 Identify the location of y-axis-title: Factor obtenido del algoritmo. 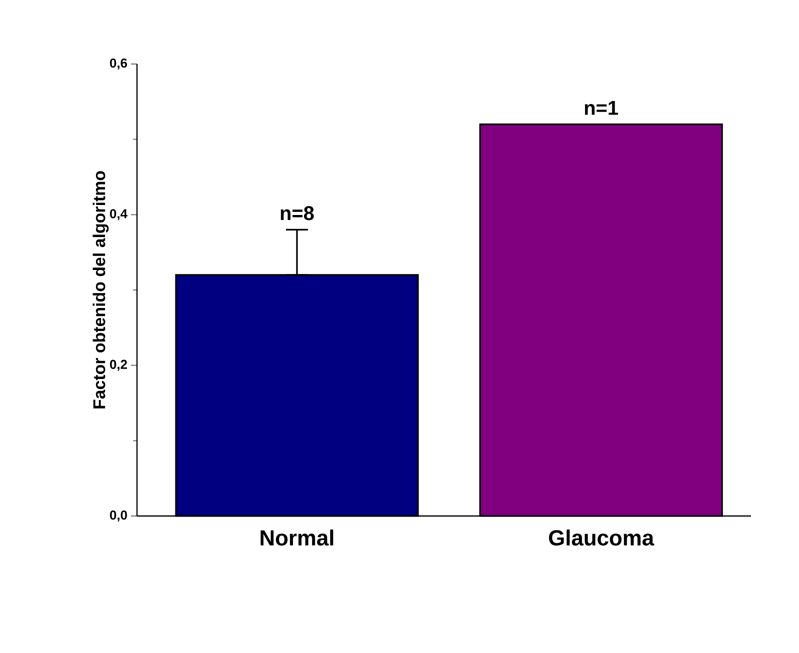
(100, 289).